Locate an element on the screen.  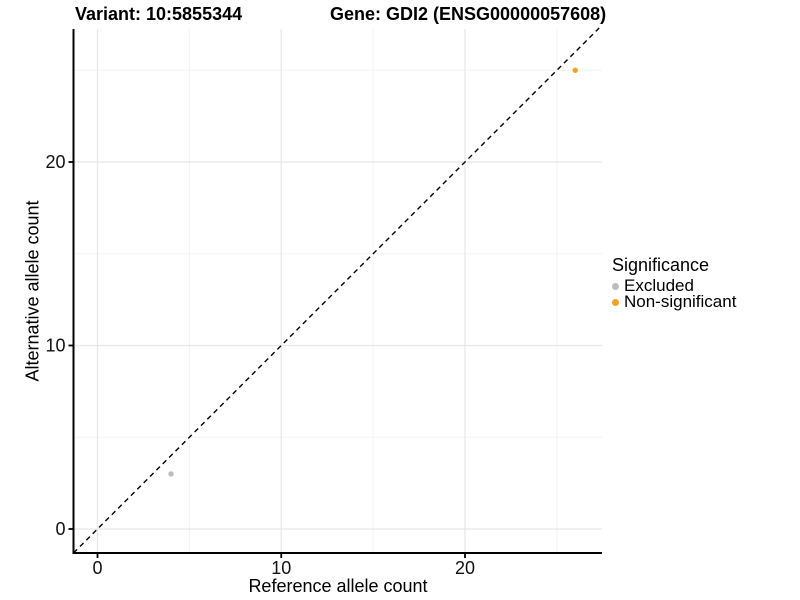
legend-title: Significance is located at coordinates (661, 265).